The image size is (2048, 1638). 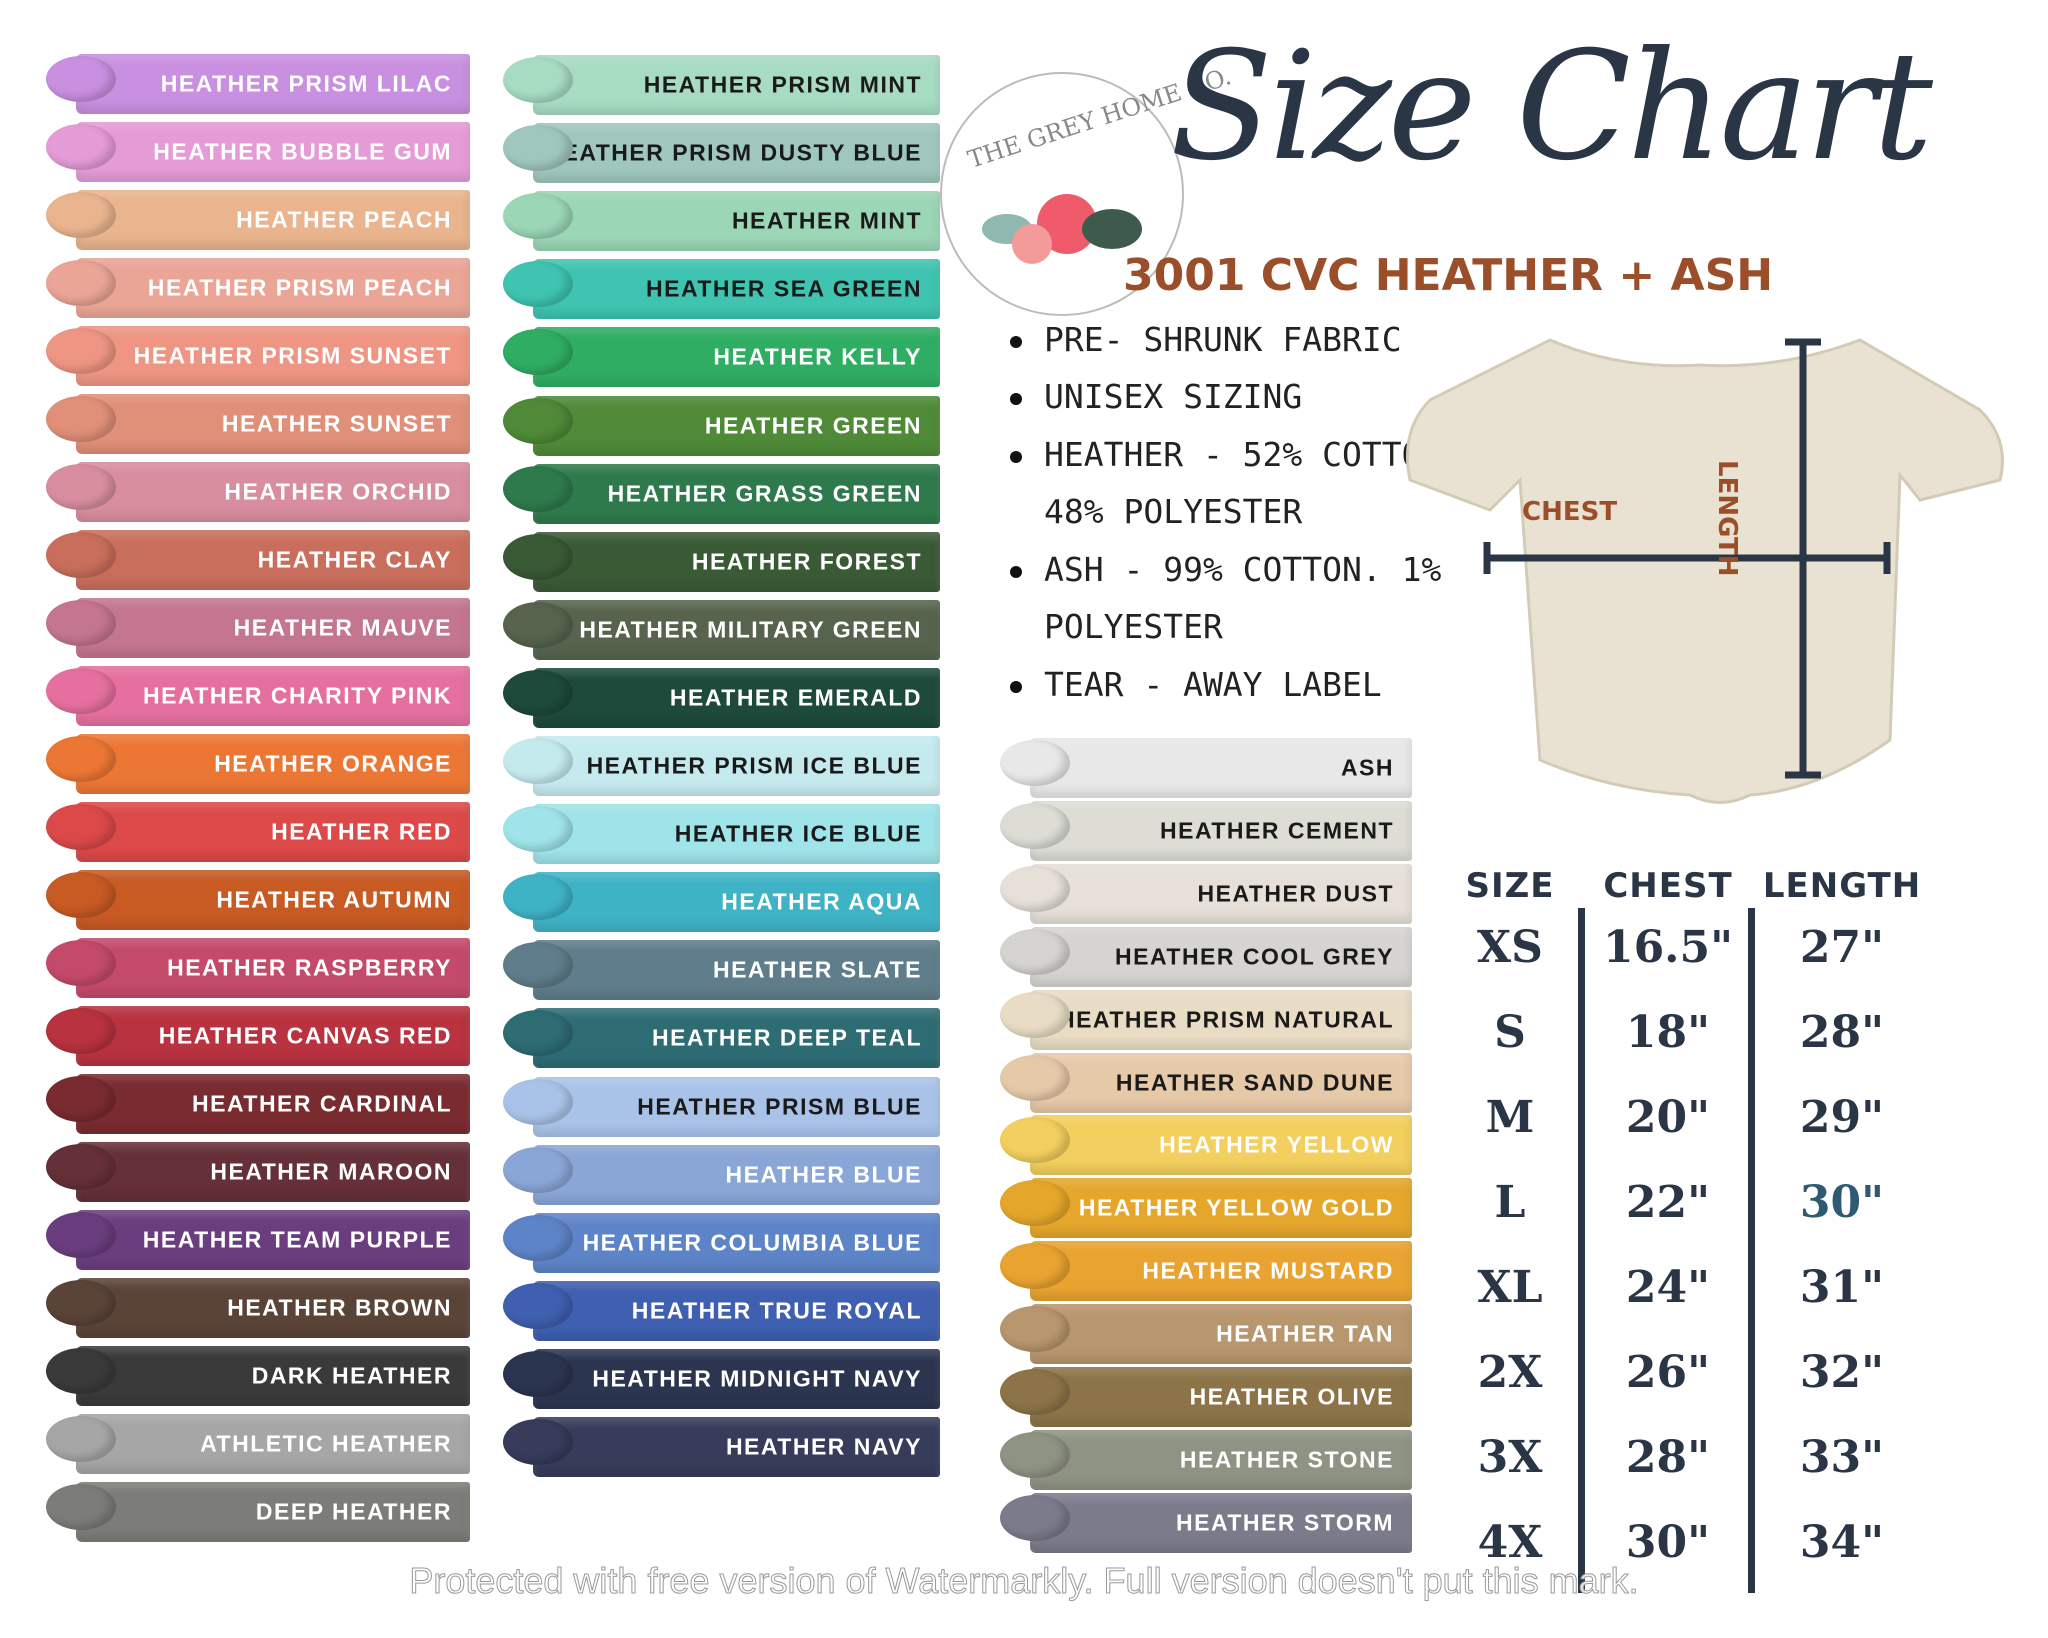 I want to click on color-name: HEATHER PRISM NATURAL, so click(x=1225, y=1019).